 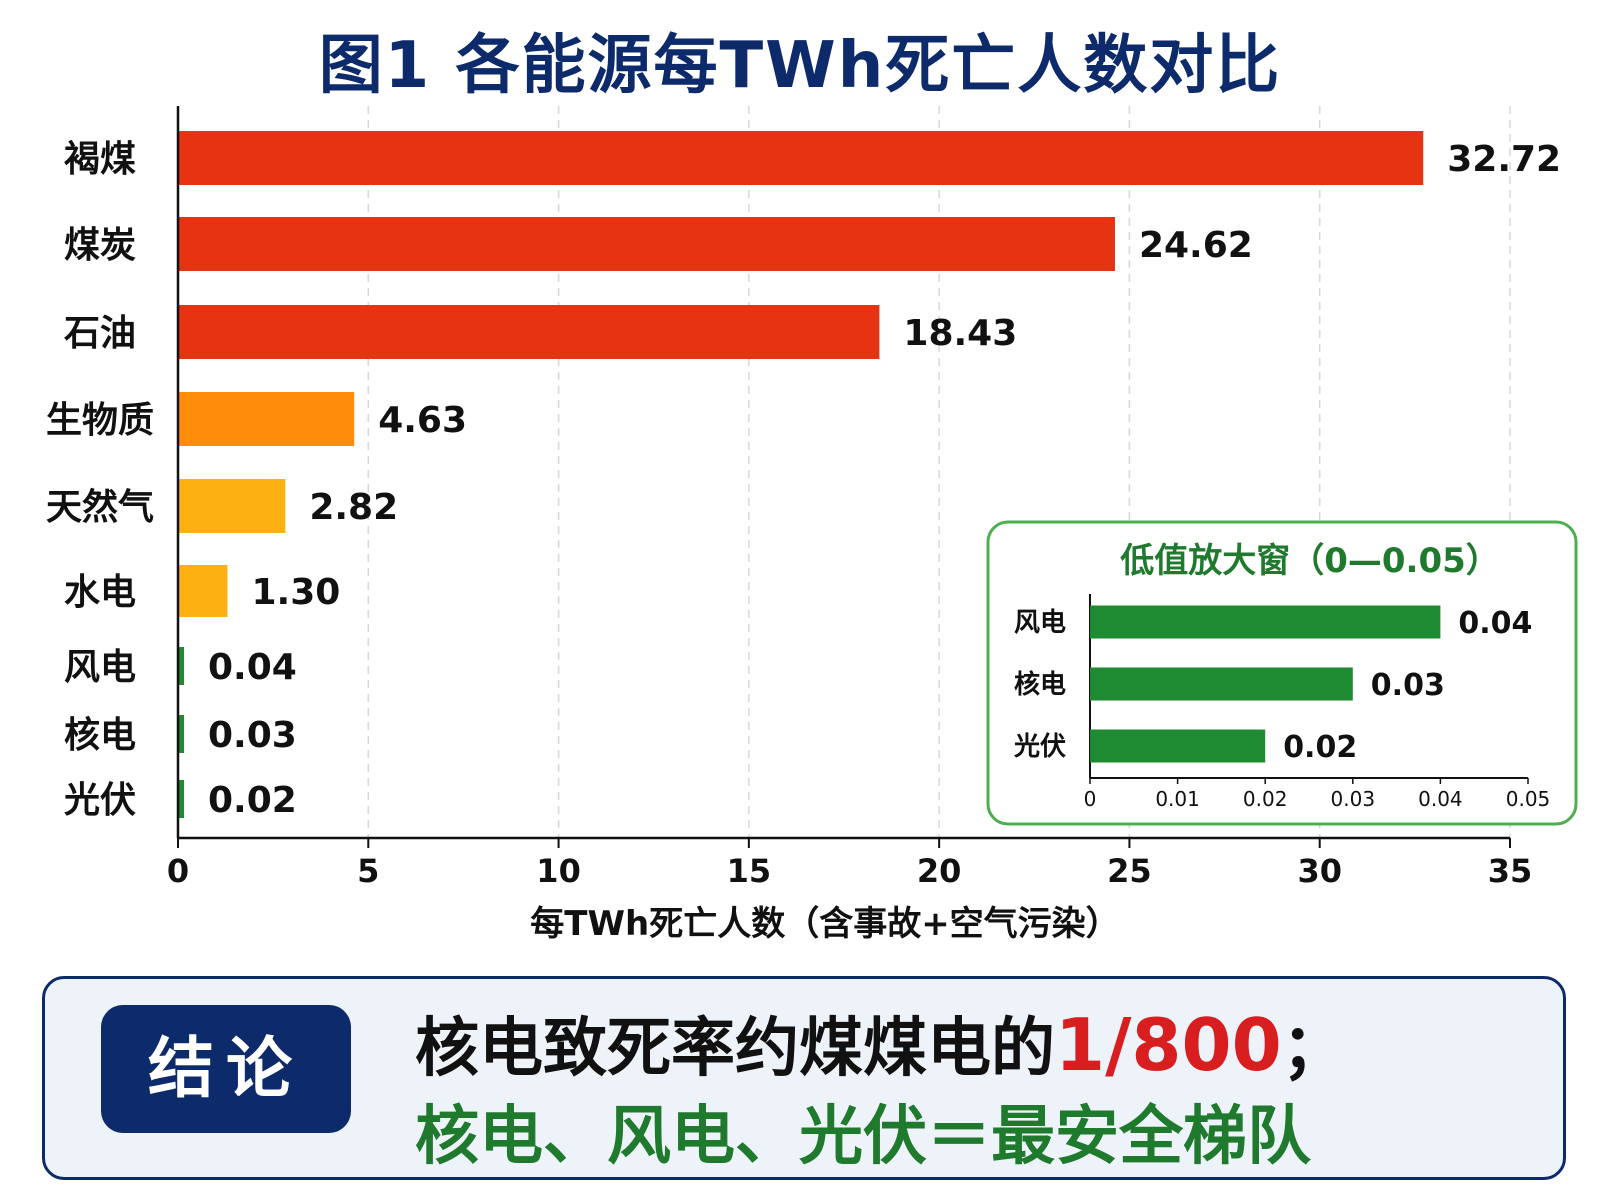 What do you see at coordinates (1265, 799) in the screenshot?
I see `inset-tick-label: 0.02` at bounding box center [1265, 799].